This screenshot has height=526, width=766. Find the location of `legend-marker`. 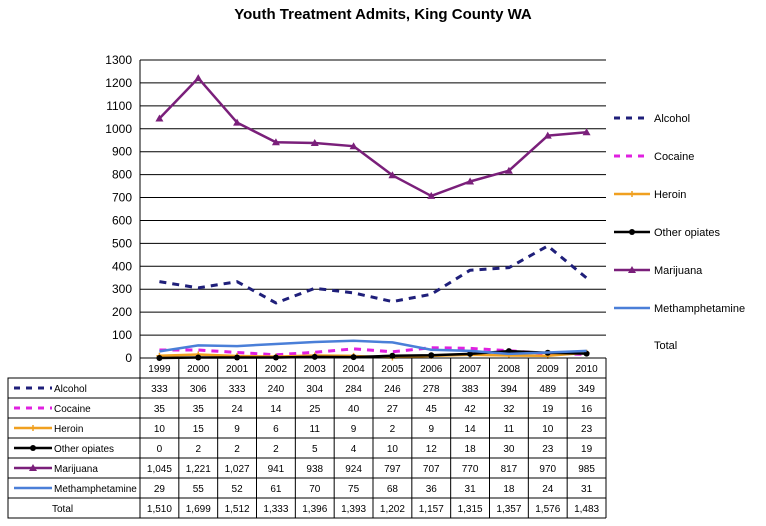

legend-marker is located at coordinates (632, 269).